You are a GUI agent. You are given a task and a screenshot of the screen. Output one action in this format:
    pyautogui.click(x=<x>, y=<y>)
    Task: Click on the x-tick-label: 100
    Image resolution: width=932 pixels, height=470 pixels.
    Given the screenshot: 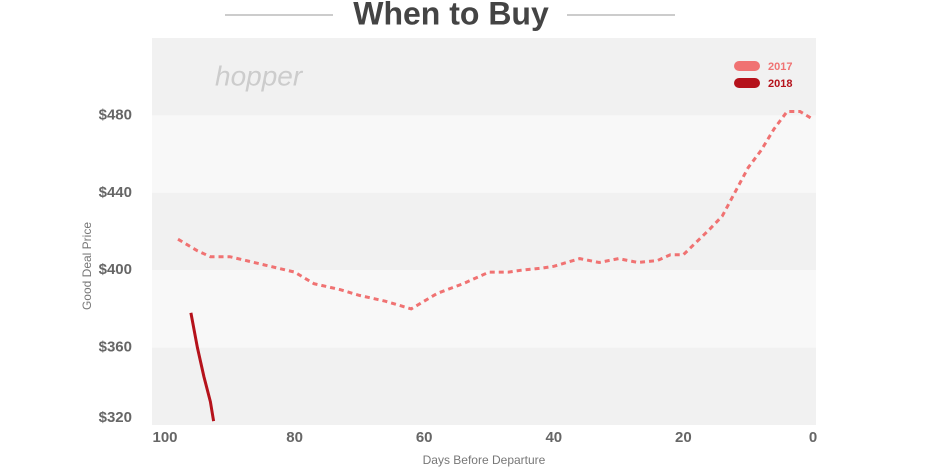 What is the action you would take?
    pyautogui.click(x=164, y=437)
    